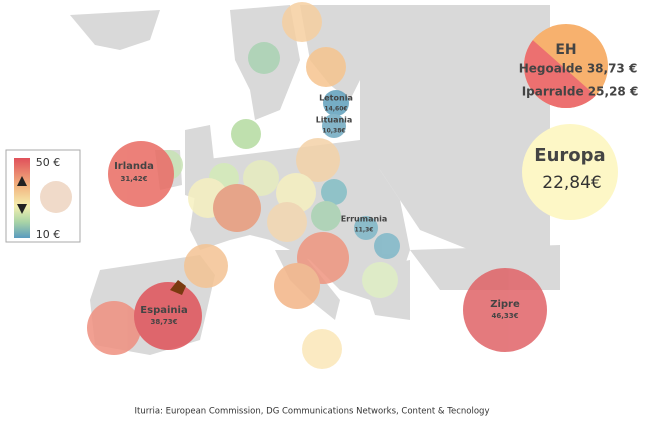  I want to click on eh-iparralde: Iparralde 25,28 €, so click(580, 92).